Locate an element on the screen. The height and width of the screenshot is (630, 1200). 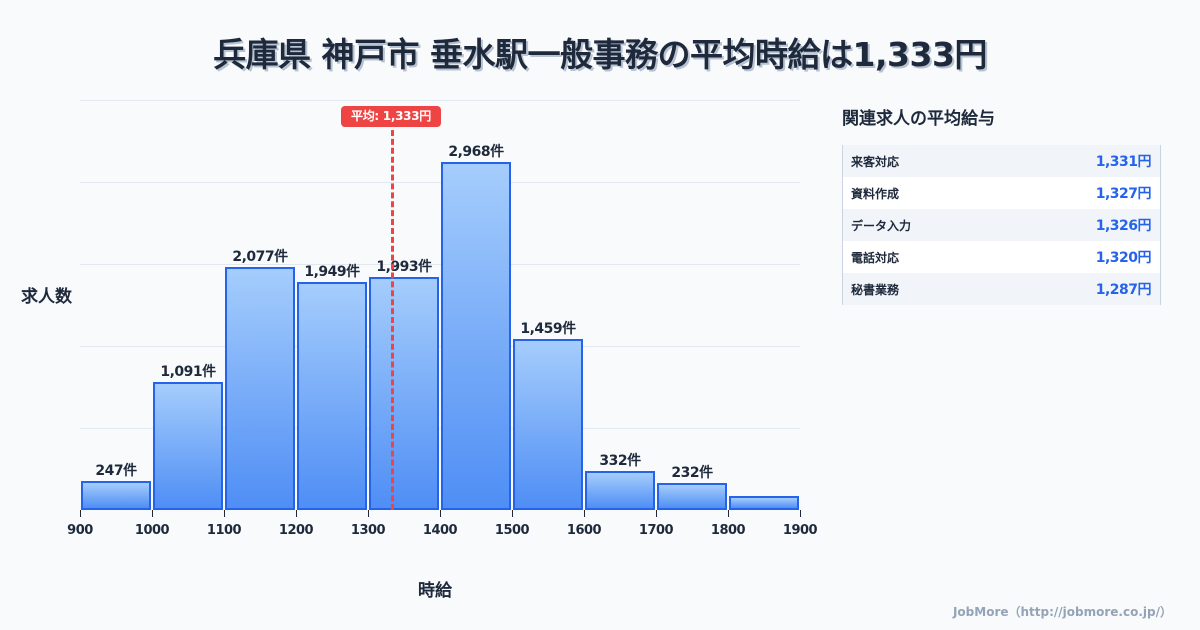
x-axis-label: 時給 is located at coordinates (435, 591).